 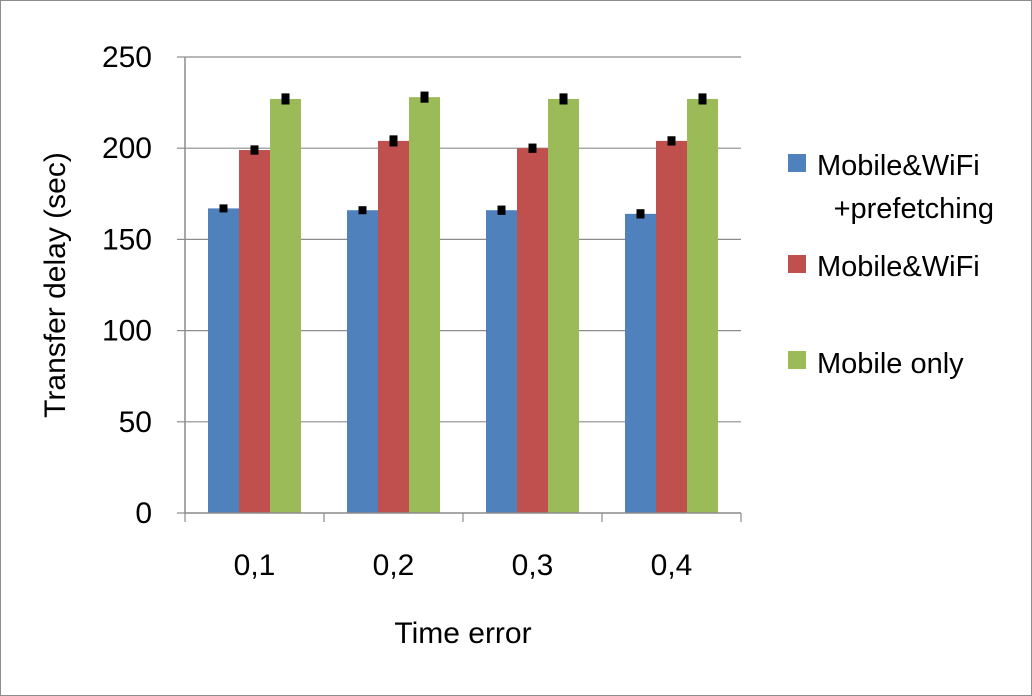 I want to click on x-tick-labels: 0,1 0,2 0,3 0,4, so click(x=463, y=565).